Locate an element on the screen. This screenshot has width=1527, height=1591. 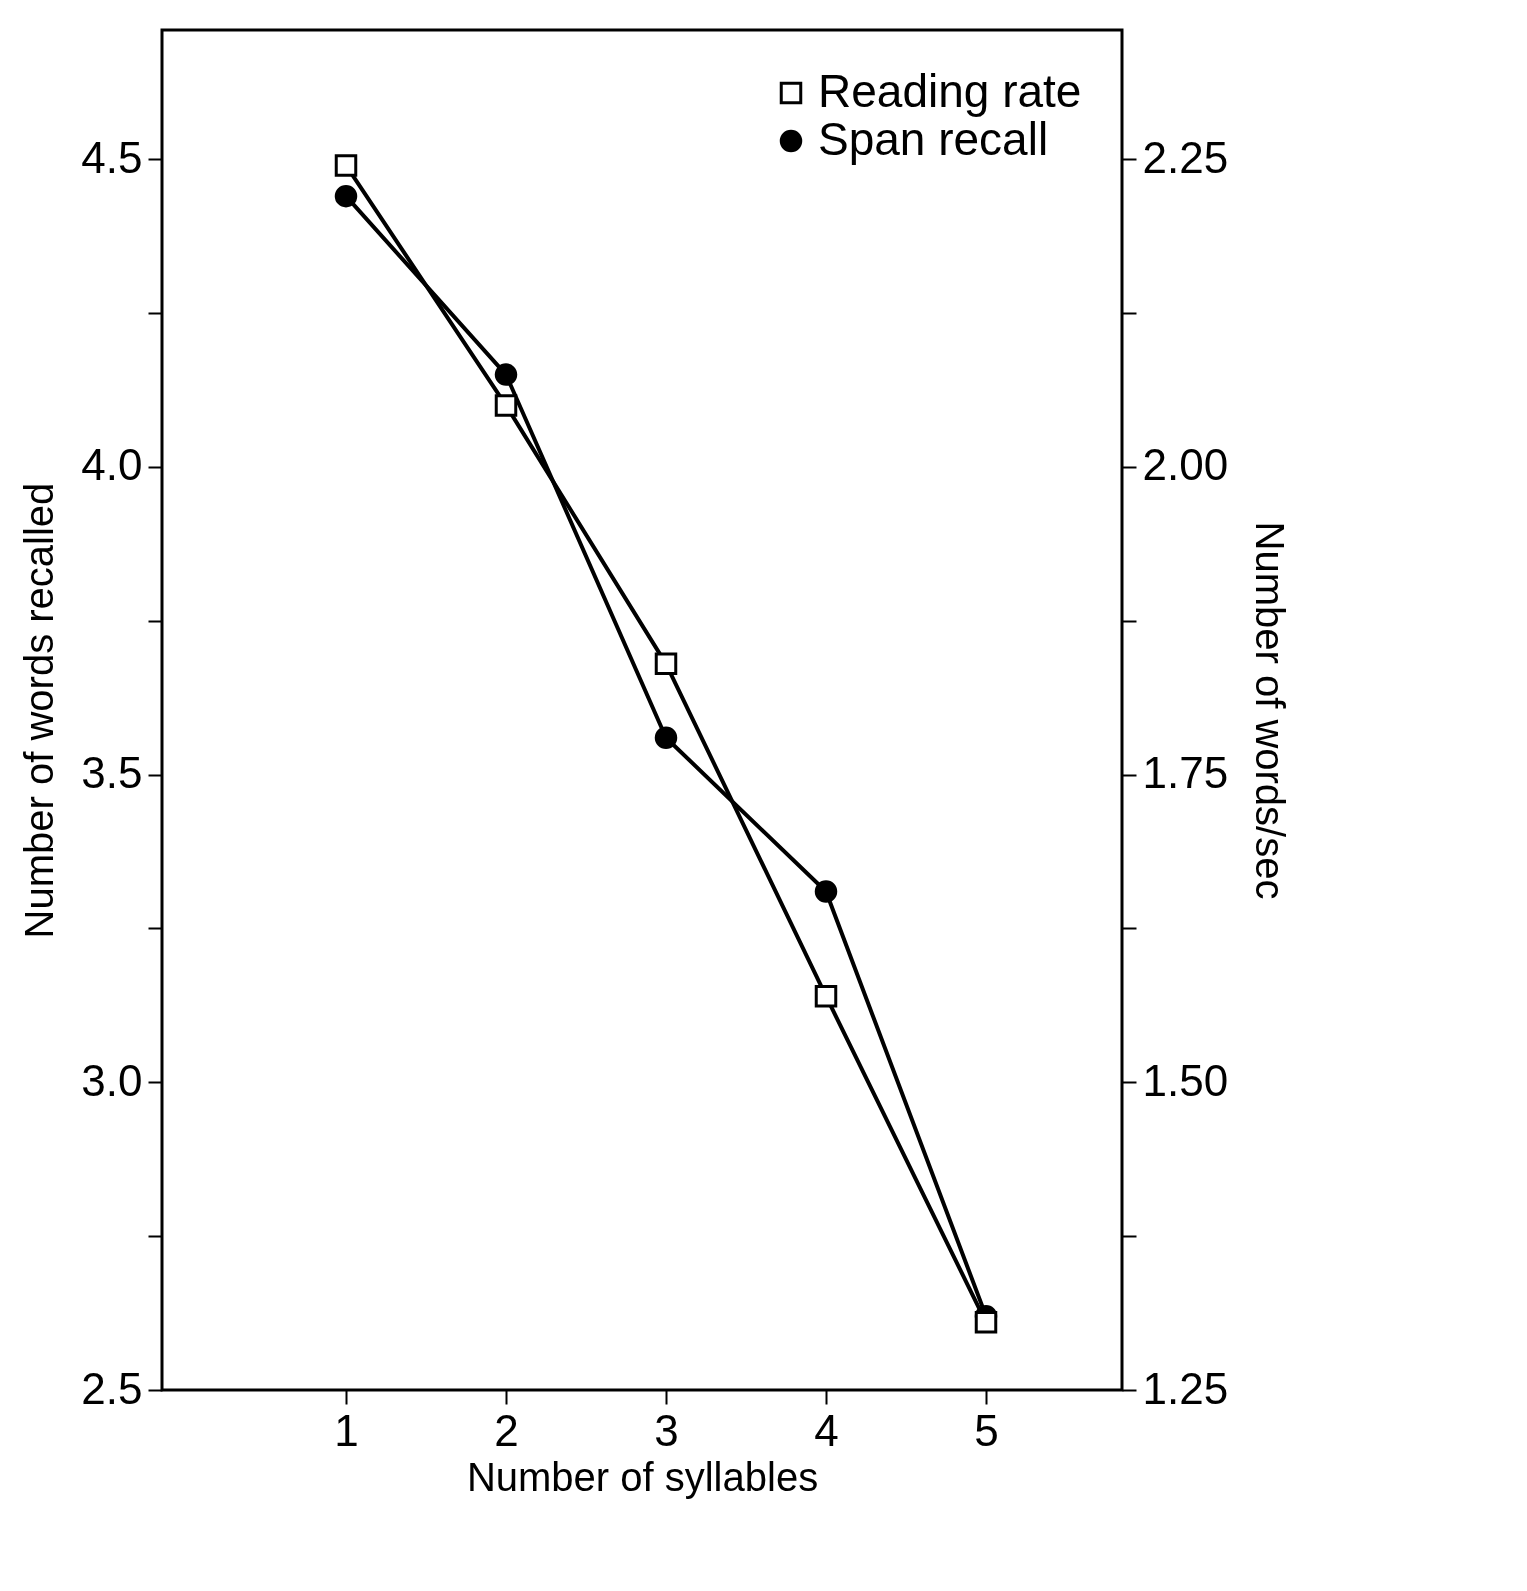
x-tick-label: 1 is located at coordinates (346, 1430).